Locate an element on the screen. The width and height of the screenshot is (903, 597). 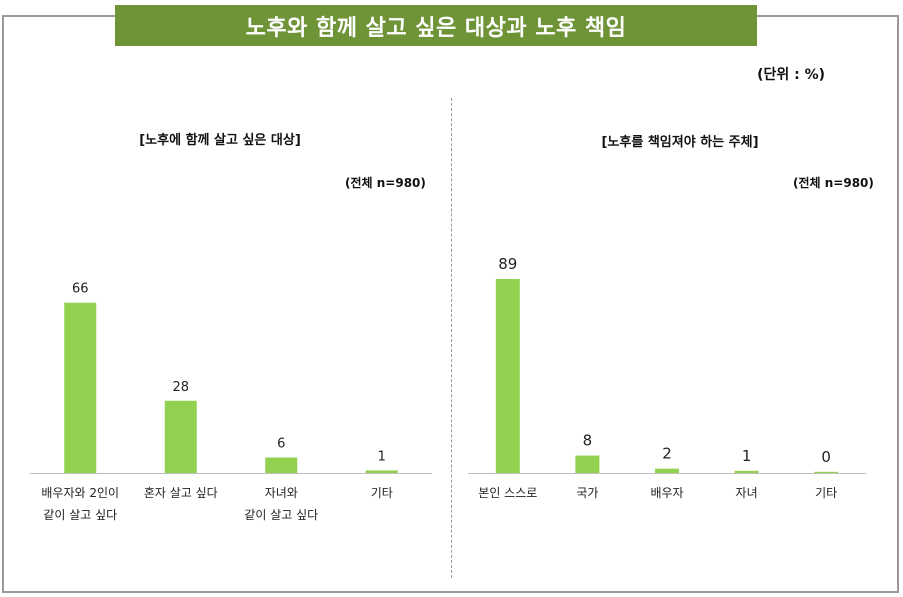
left-category-label-2: 자녀와 같이 살고 싶다 is located at coordinates (281, 504).